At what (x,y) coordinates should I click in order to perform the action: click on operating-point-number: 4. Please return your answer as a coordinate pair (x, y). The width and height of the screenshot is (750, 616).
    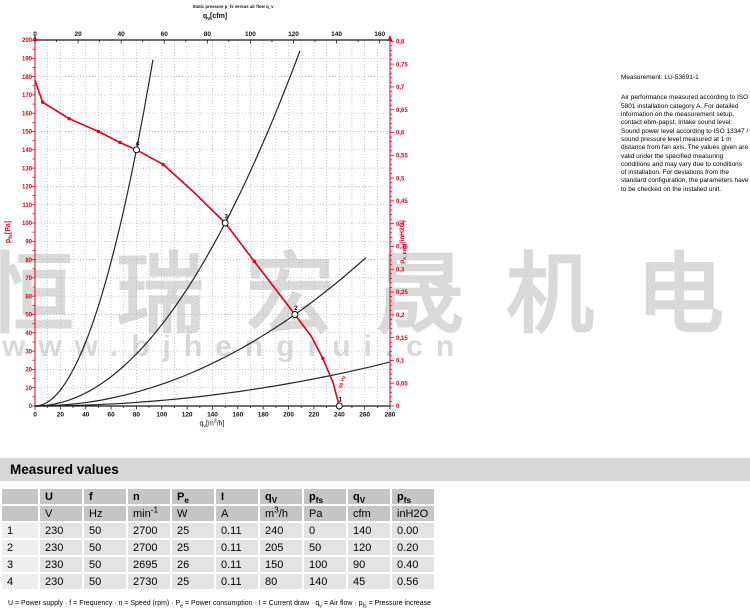
    Looking at the image, I should click on (138, 143).